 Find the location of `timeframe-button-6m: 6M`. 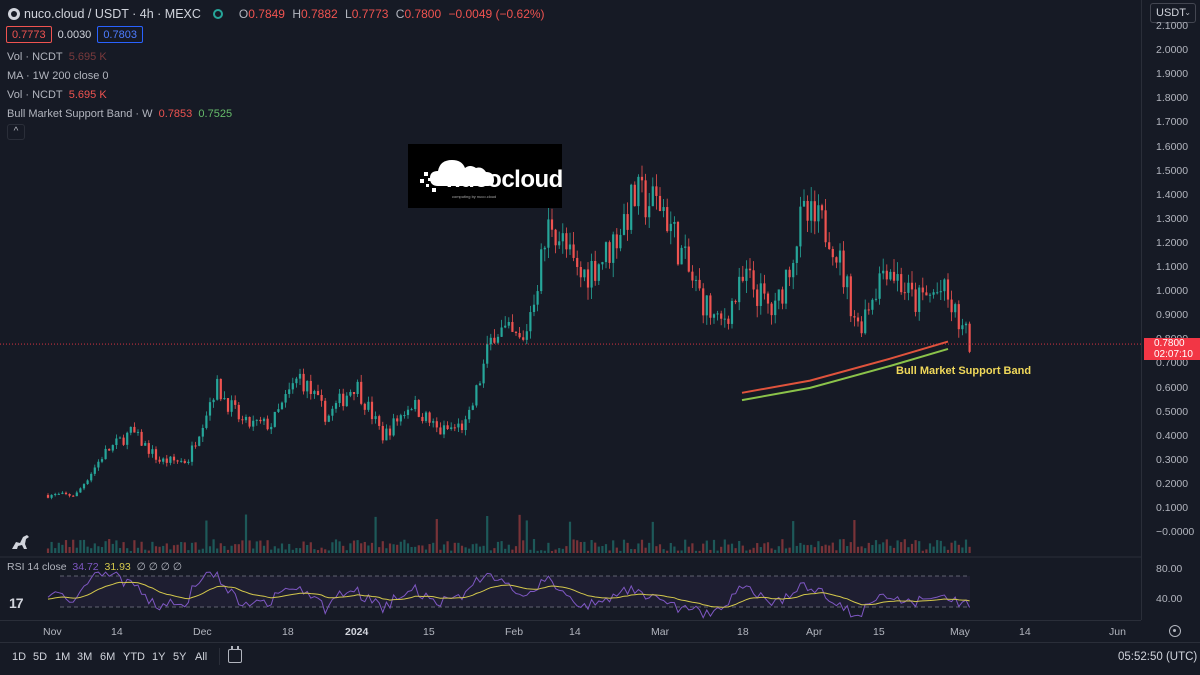

timeframe-button-6m: 6M is located at coordinates (108, 657).